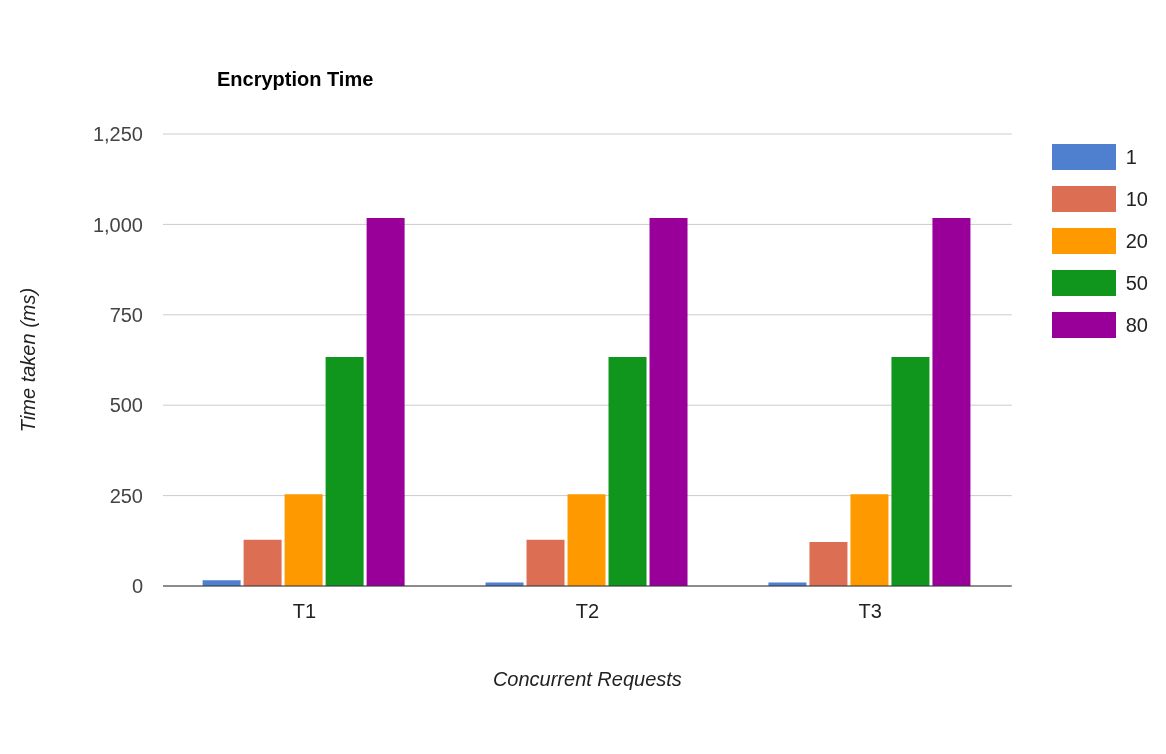  What do you see at coordinates (1136, 283) in the screenshot?
I see `legend-label: 50` at bounding box center [1136, 283].